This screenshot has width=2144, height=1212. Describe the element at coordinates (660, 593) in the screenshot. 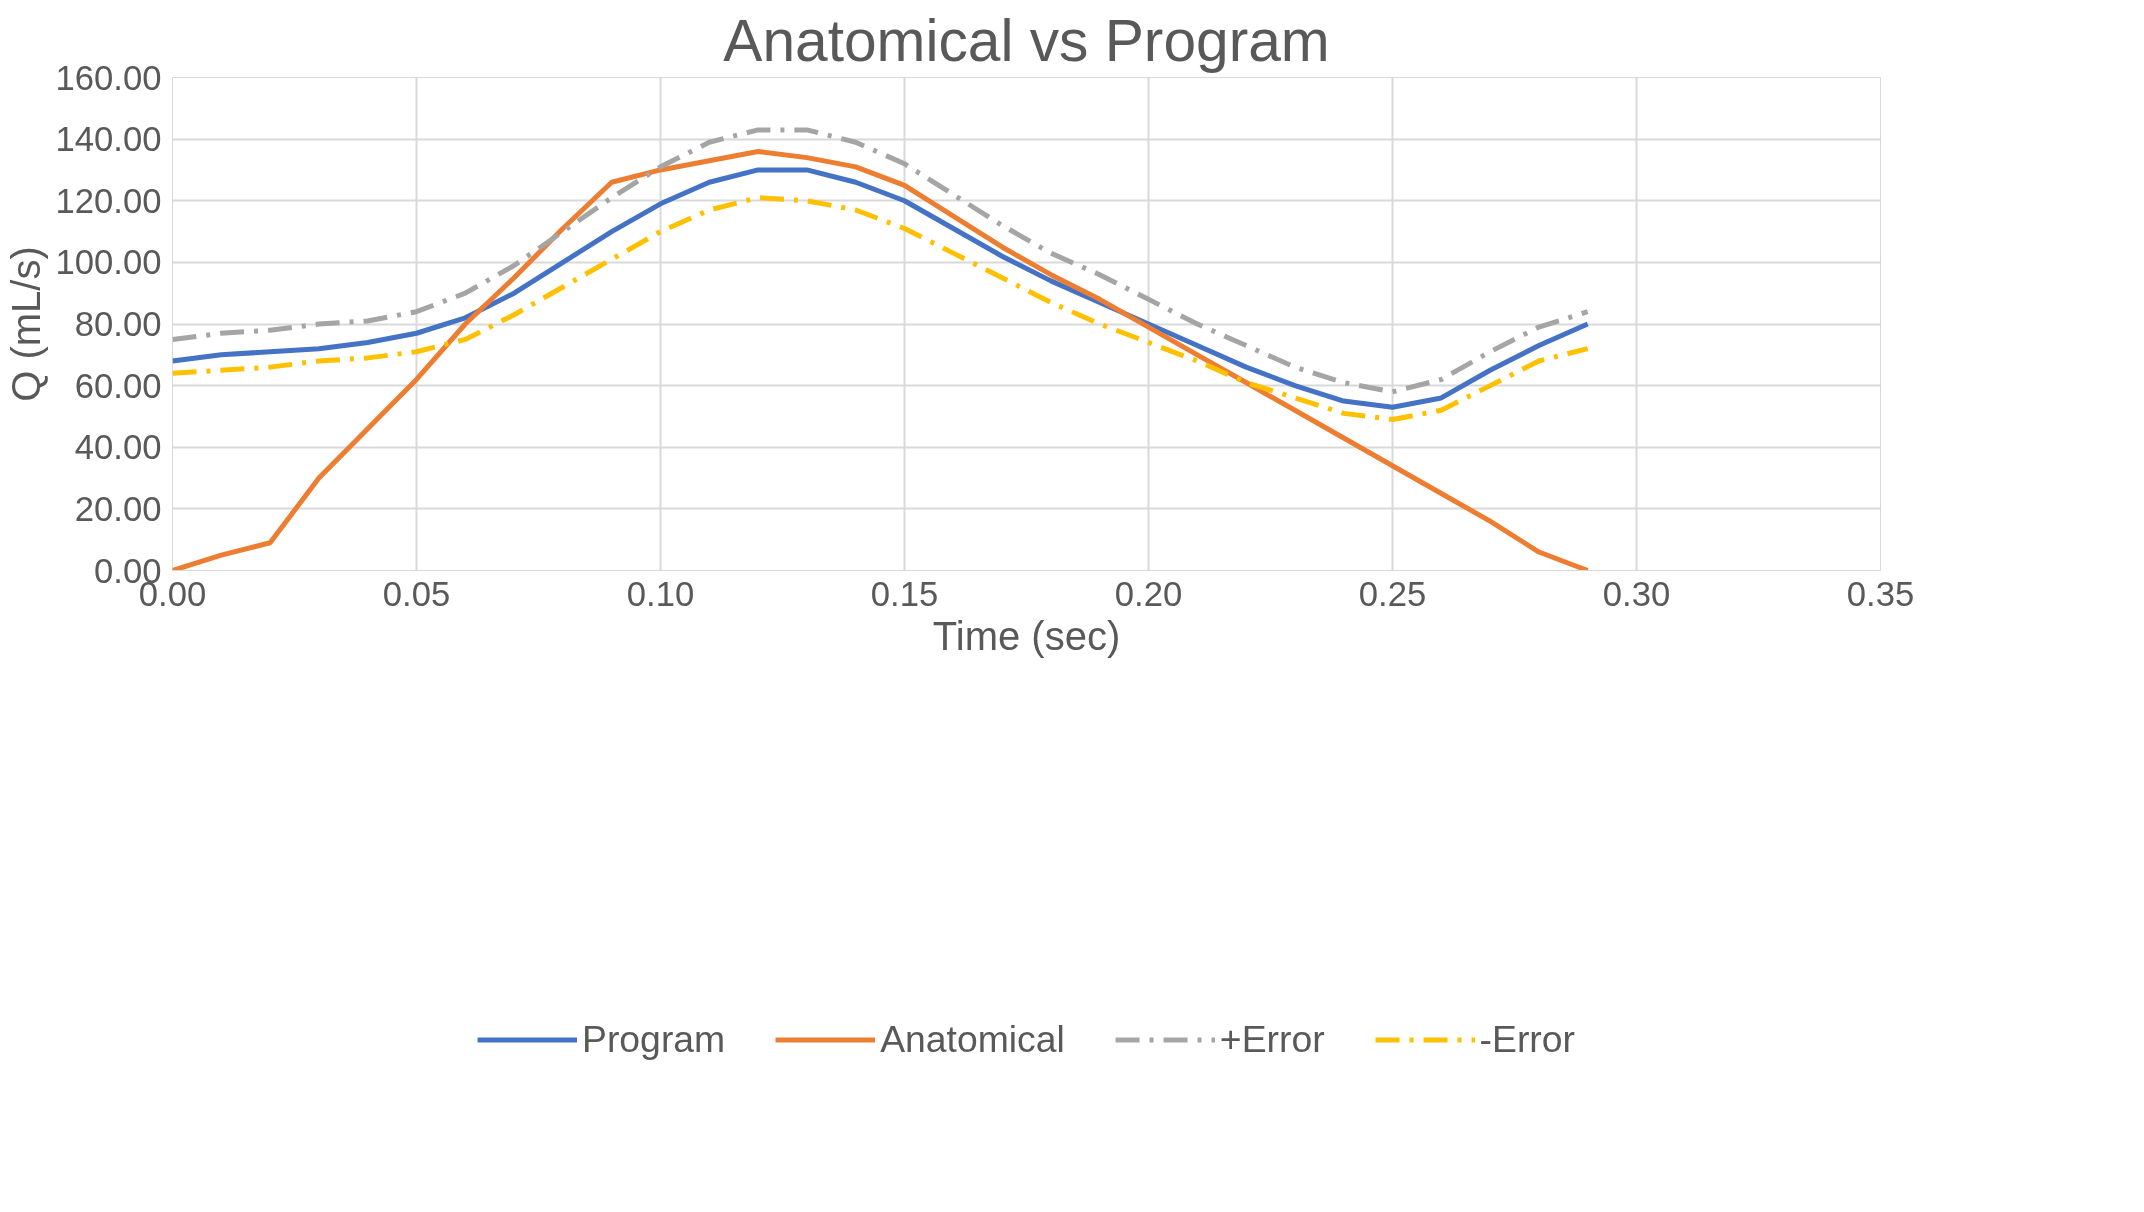

I see `x-tick-label: 0.10` at that location.